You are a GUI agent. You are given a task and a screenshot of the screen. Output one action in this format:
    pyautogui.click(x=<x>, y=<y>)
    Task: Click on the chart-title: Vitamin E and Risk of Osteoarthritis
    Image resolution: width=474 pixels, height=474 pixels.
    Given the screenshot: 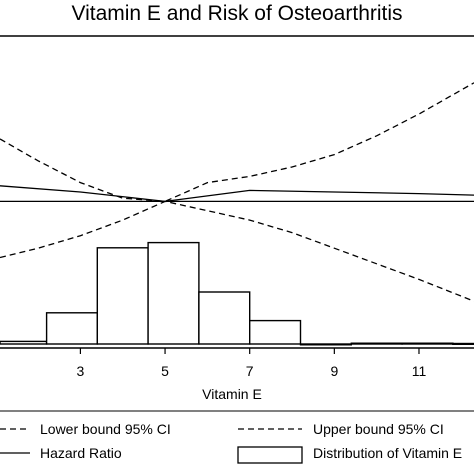 What is the action you would take?
    pyautogui.click(x=237, y=13)
    